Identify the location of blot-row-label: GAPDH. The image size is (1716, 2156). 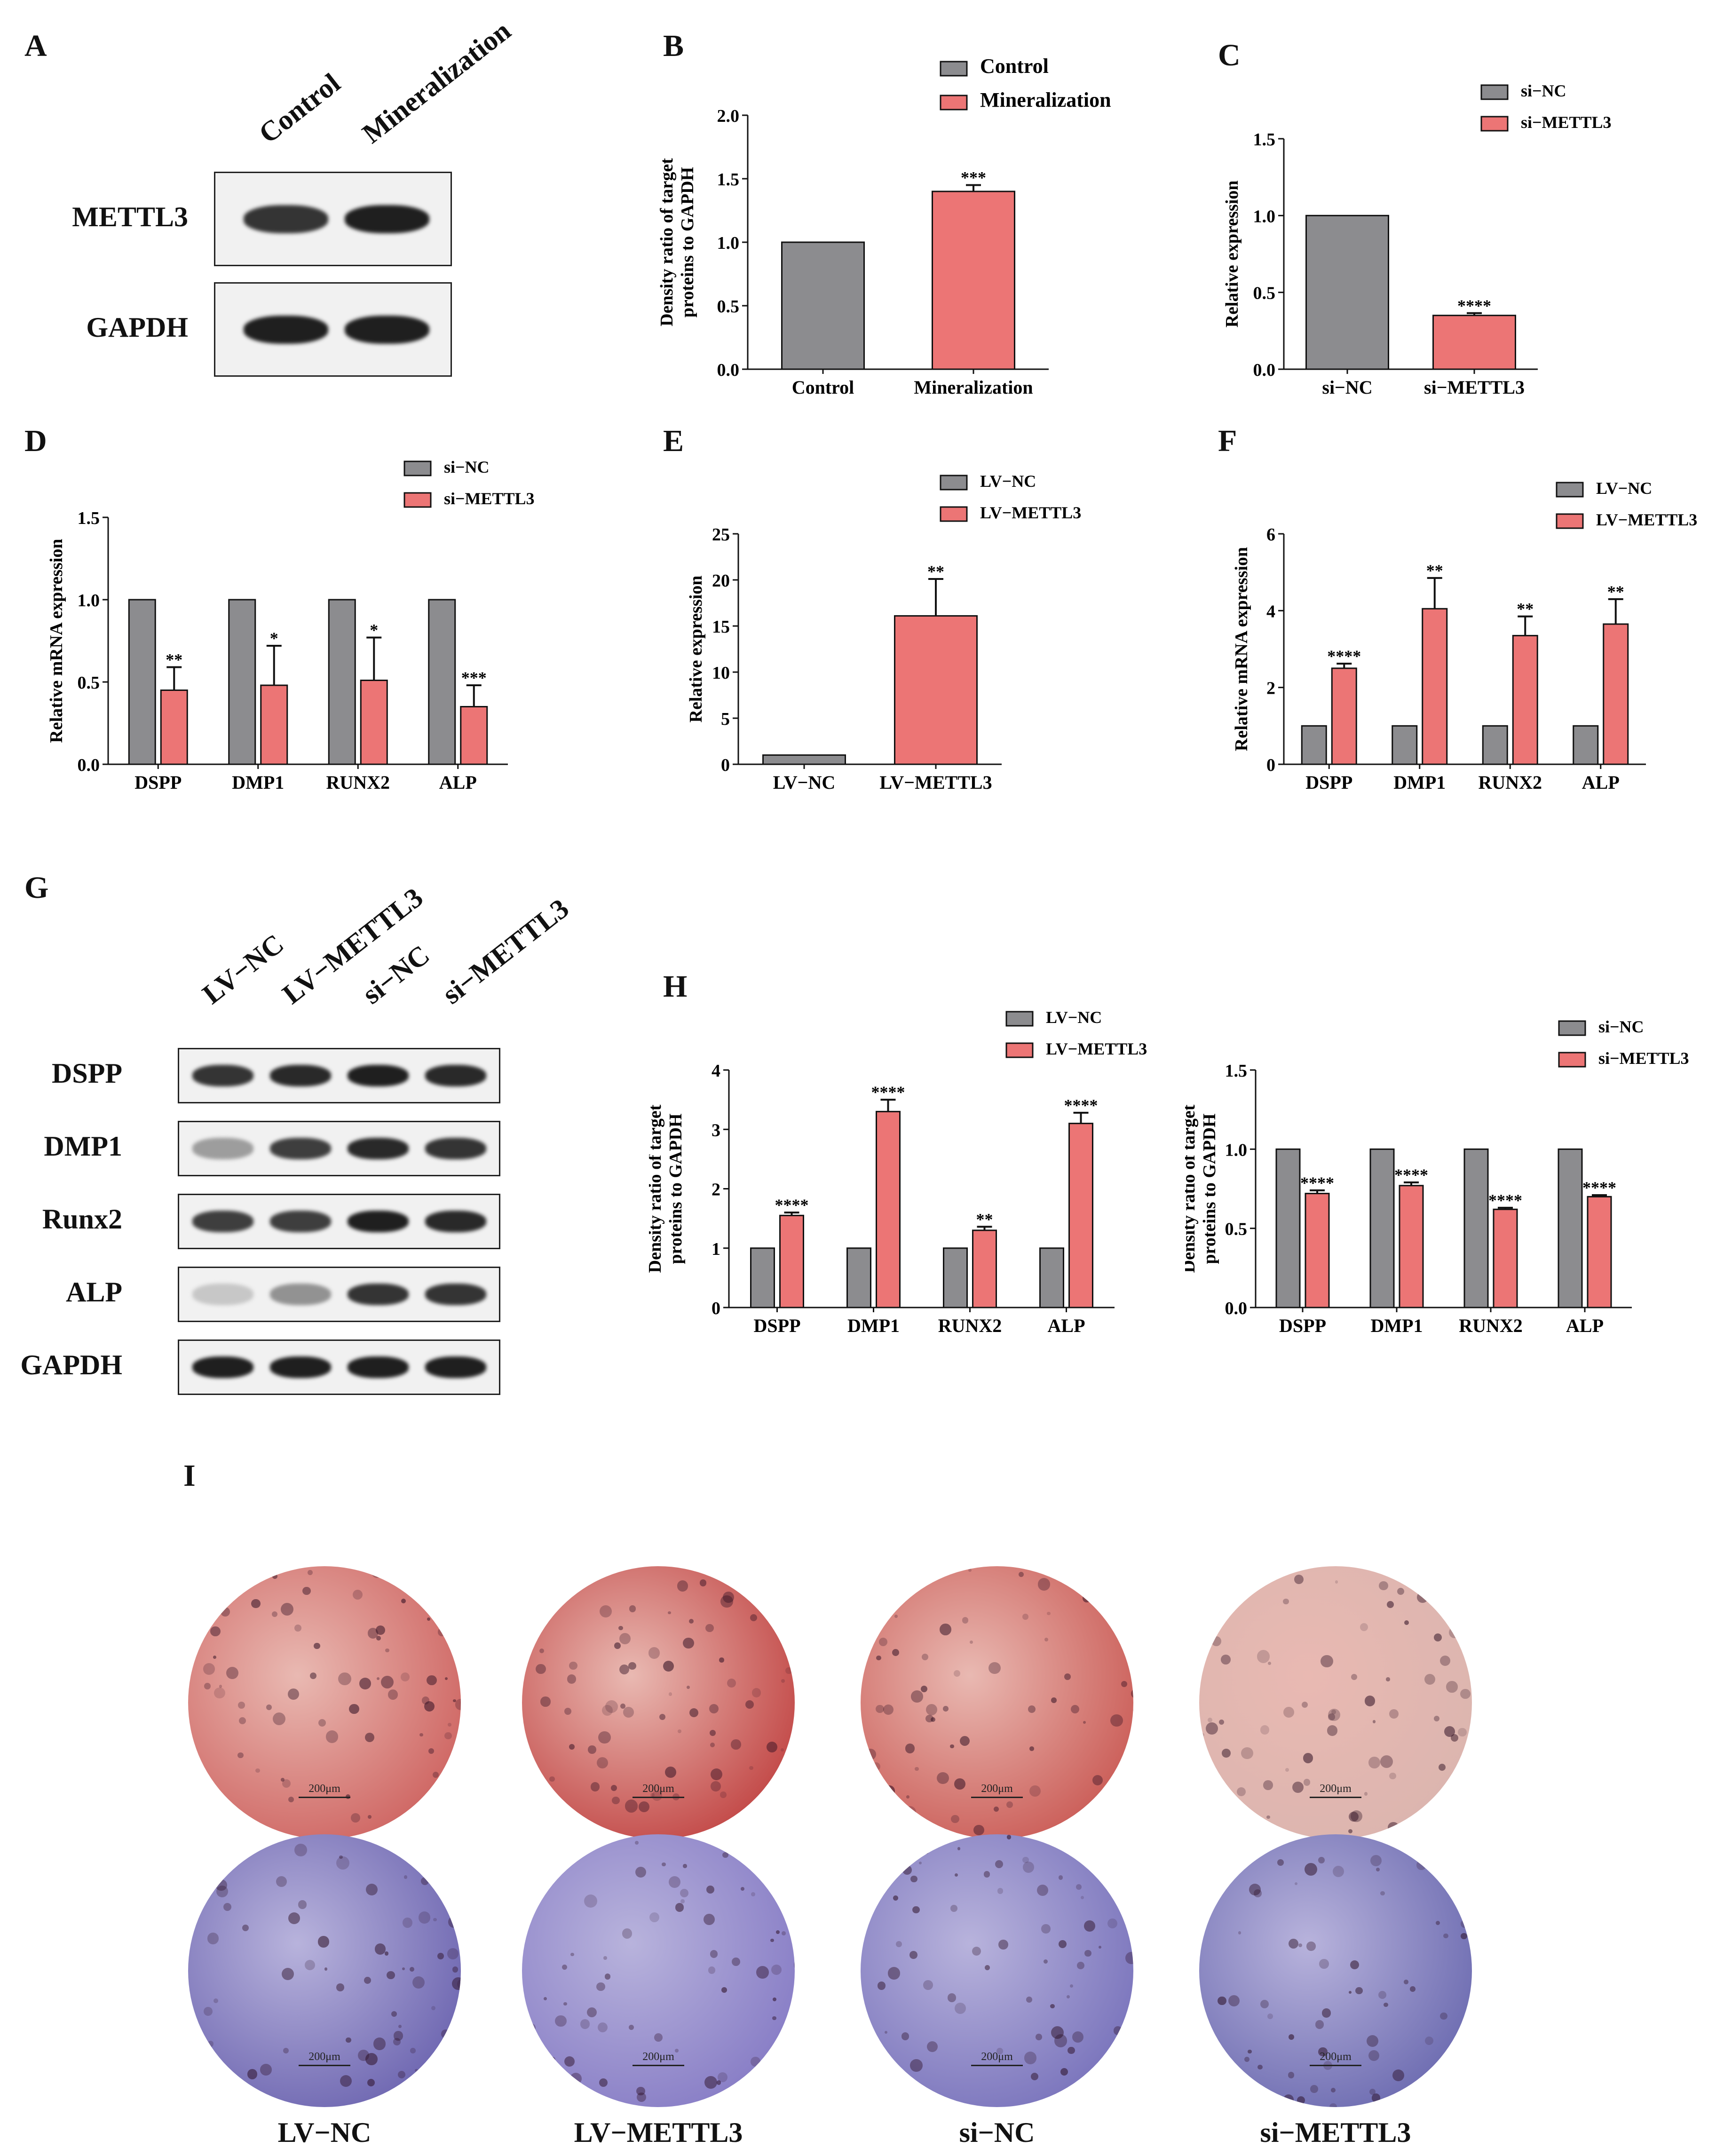
(137, 327).